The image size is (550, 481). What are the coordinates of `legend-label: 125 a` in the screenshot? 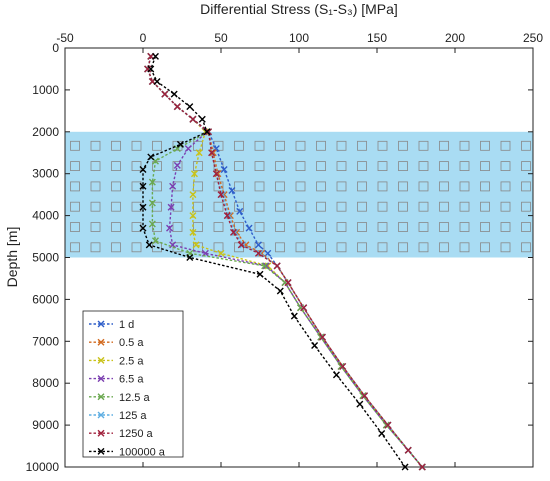 It's located at (133, 416).